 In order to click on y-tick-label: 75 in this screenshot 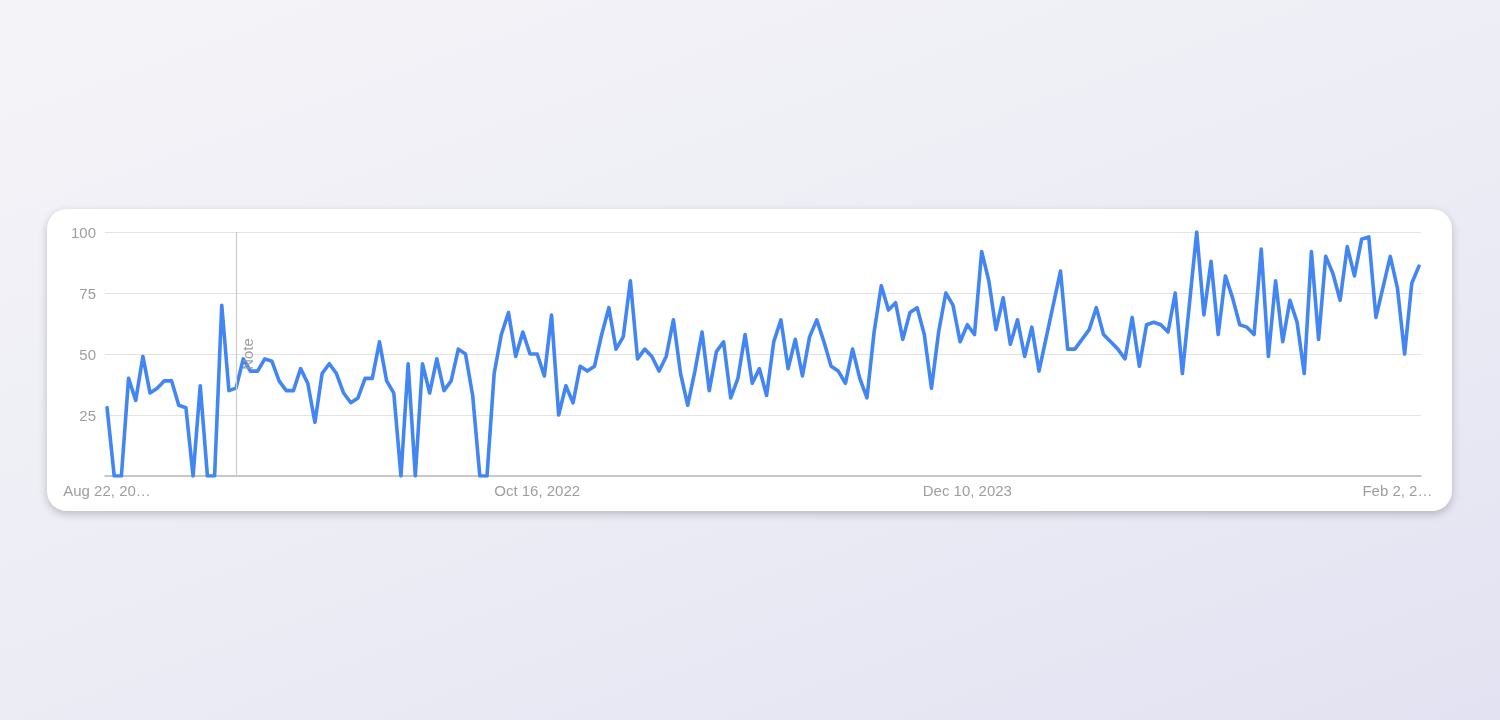, I will do `click(87, 293)`.